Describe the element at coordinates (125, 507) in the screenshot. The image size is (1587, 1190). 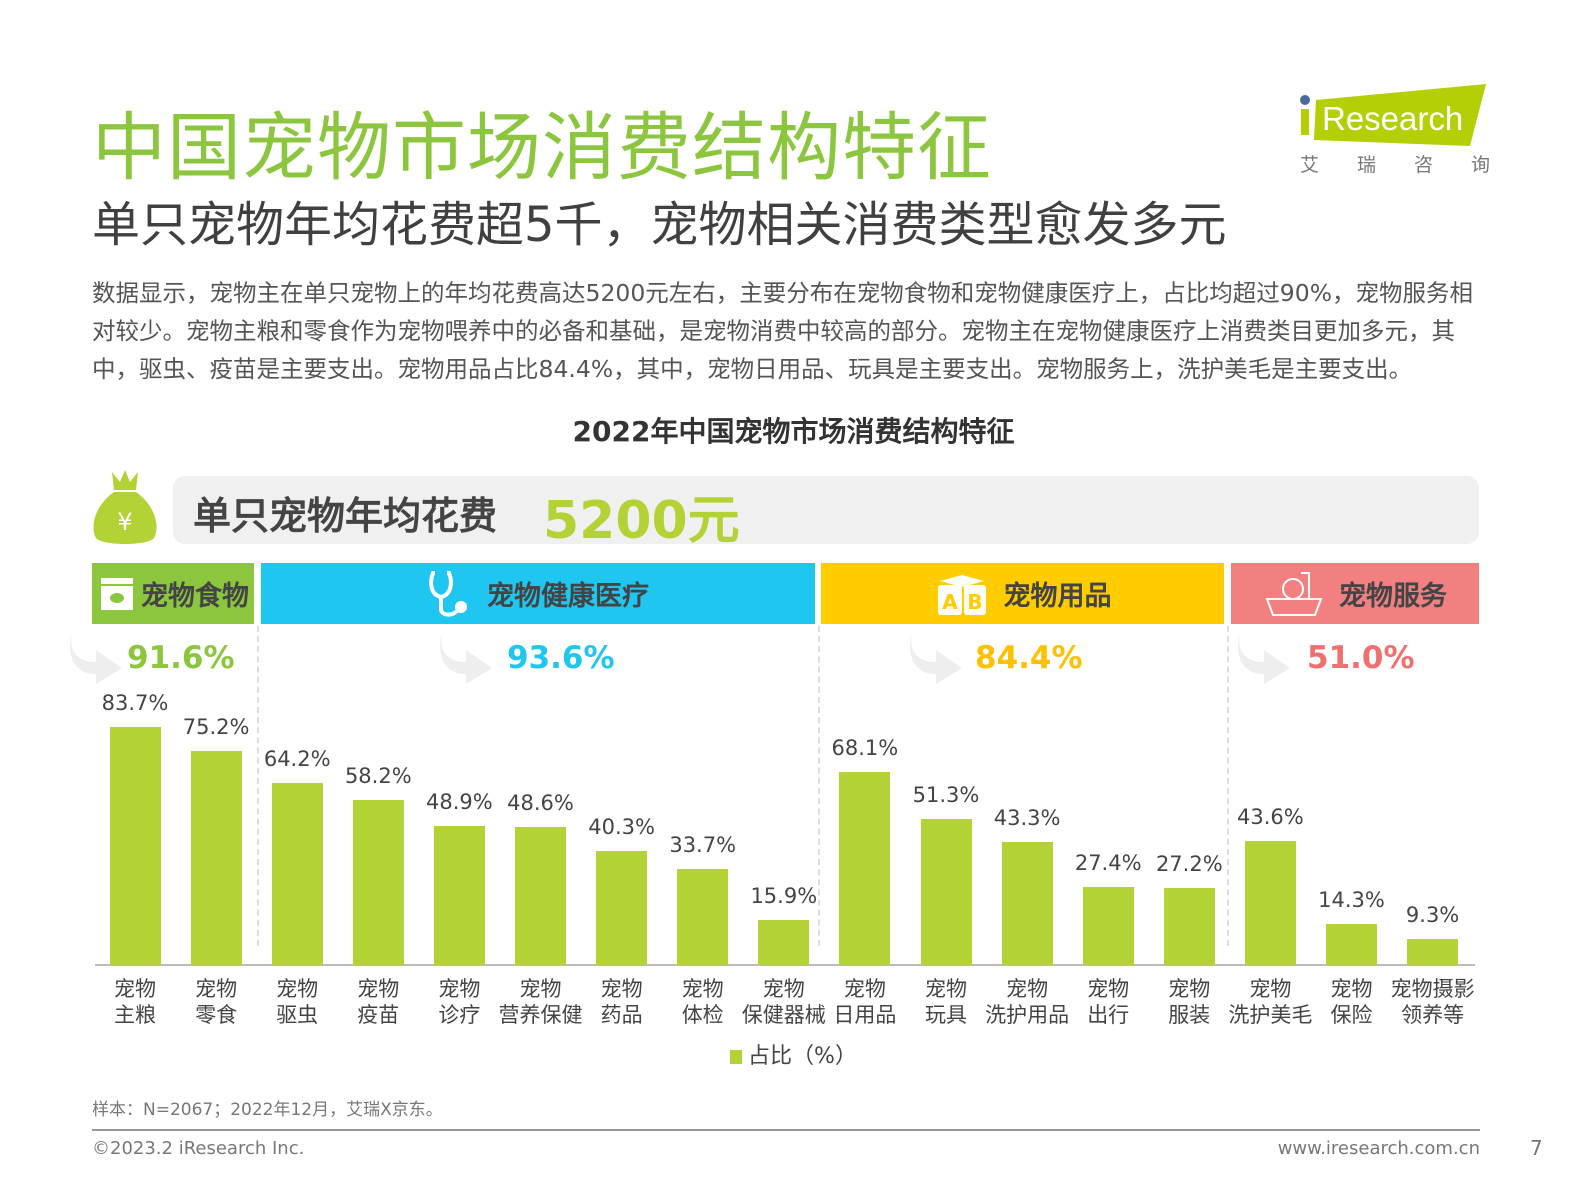
I see `money-bag-icon: ¥` at that location.